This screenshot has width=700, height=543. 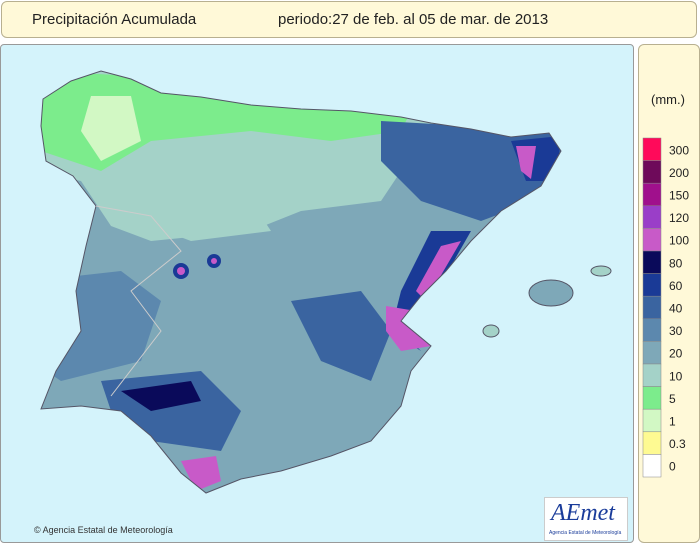 What do you see at coordinates (676, 263) in the screenshot?
I see `legend-label: 80` at bounding box center [676, 263].